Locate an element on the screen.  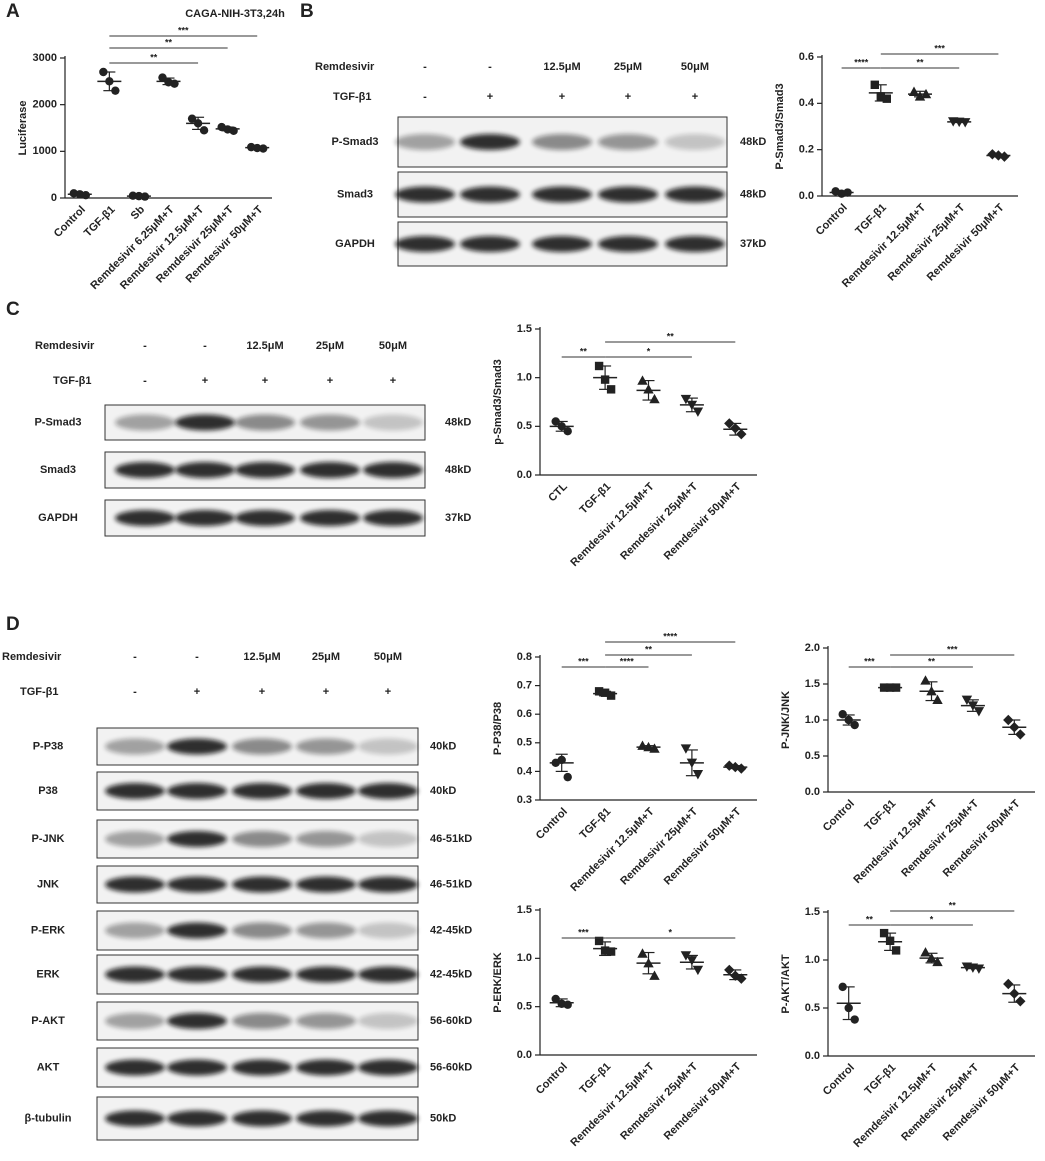
band-size: 40kD is located at coordinates (443, 791).